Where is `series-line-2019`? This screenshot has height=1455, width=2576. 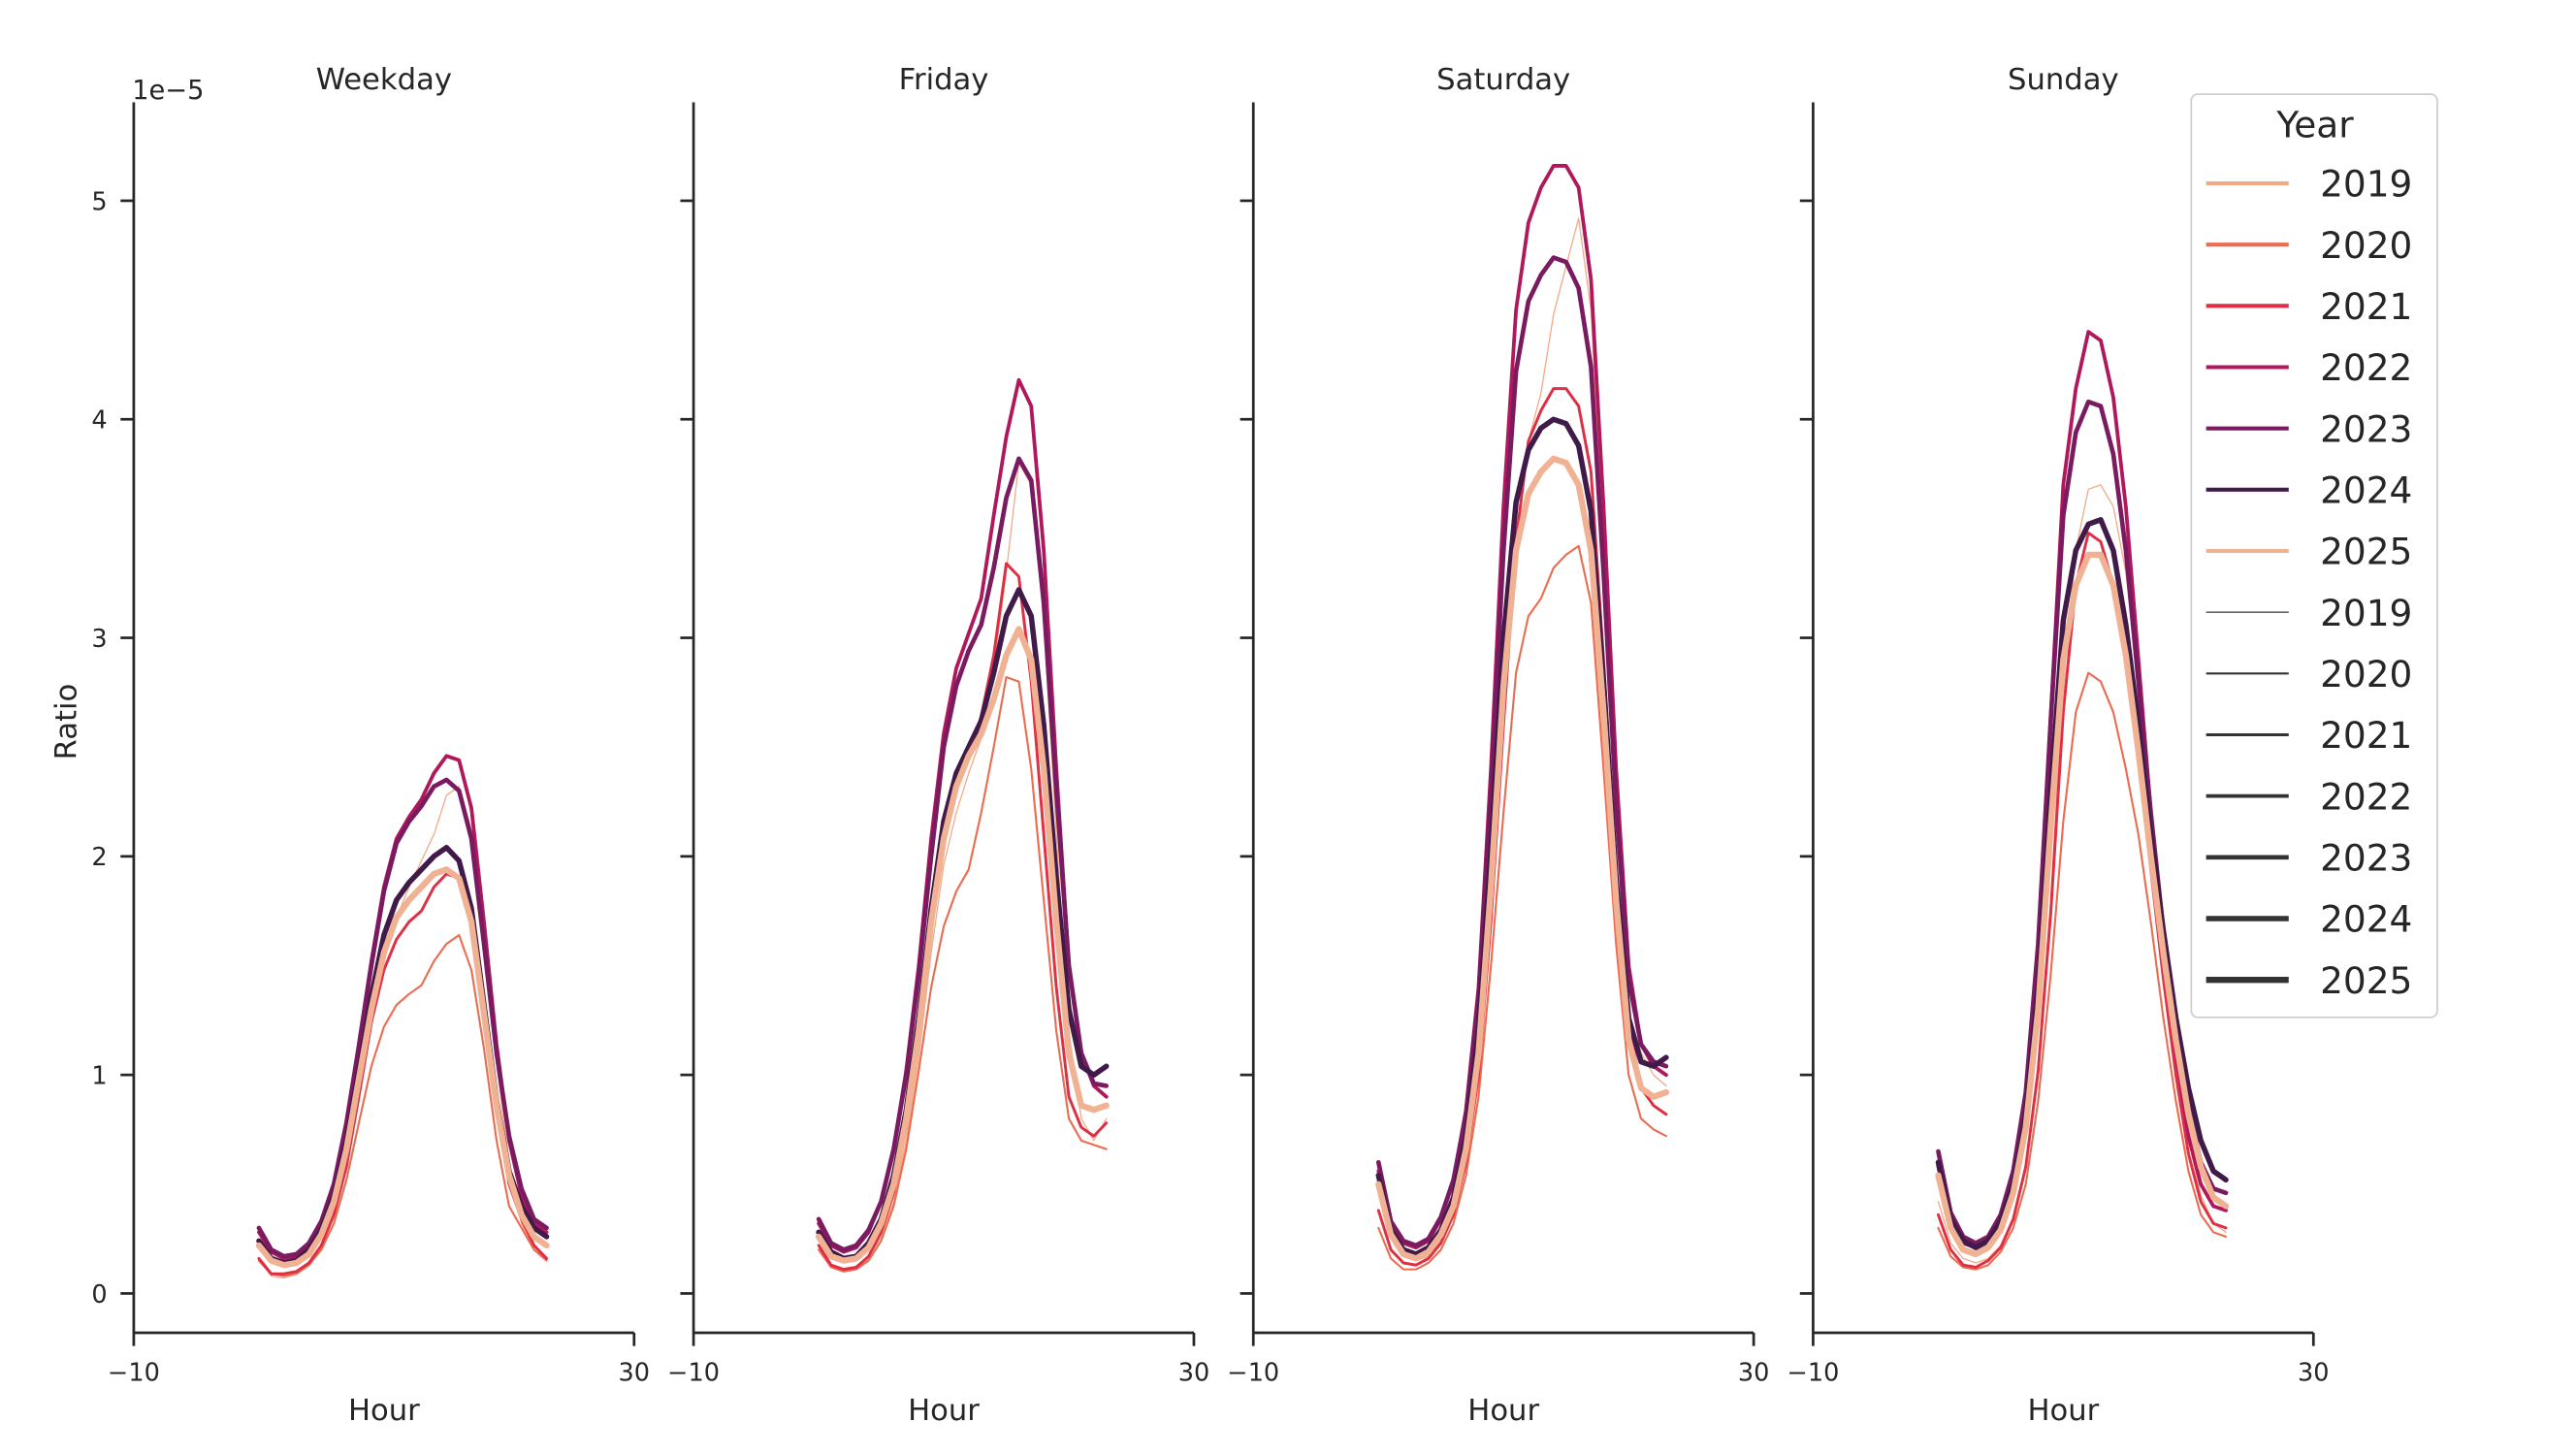
series-line-2019 is located at coordinates (963, 867).